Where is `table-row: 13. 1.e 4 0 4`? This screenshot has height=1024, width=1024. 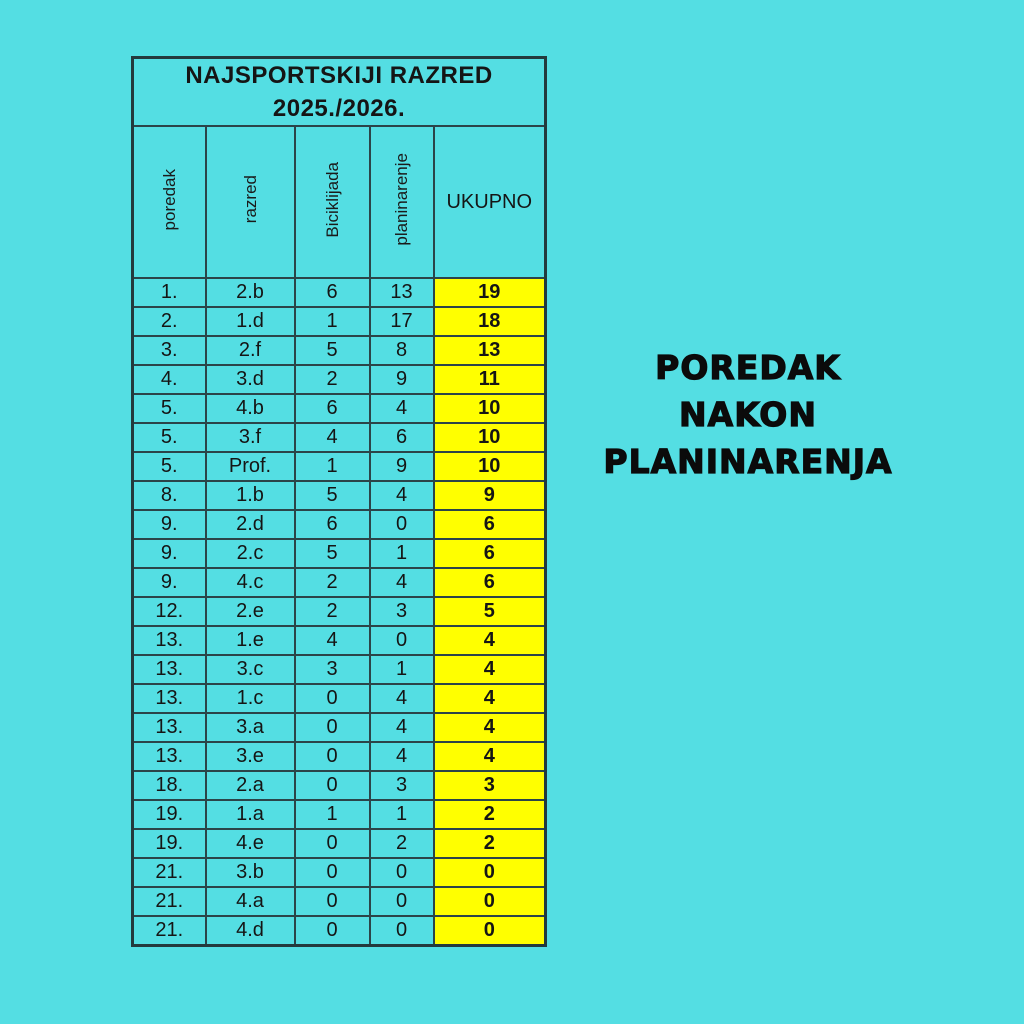
table-row: 13. 1.e 4 0 4 is located at coordinates (339, 640).